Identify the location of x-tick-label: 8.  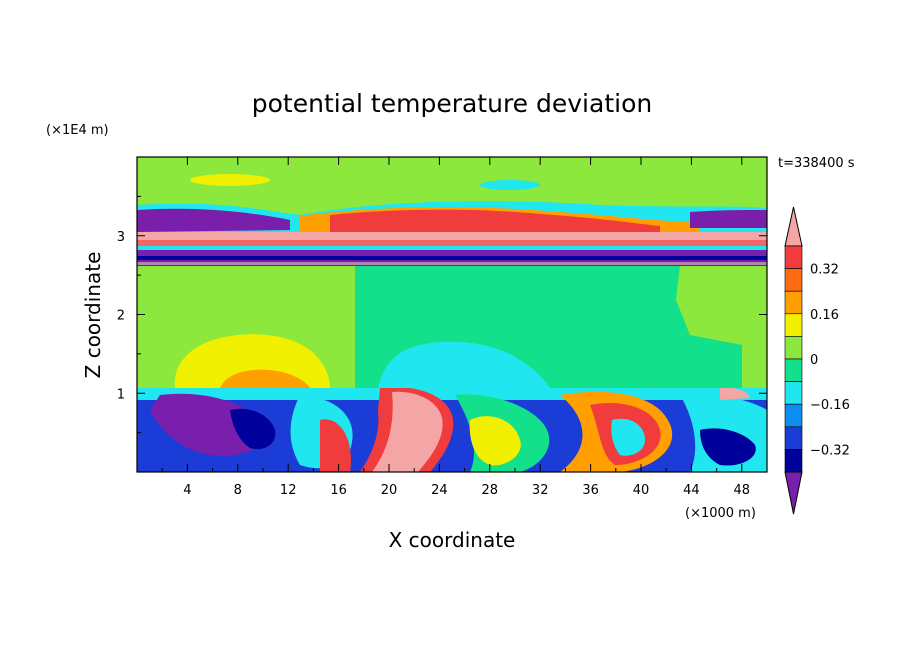
(238, 490).